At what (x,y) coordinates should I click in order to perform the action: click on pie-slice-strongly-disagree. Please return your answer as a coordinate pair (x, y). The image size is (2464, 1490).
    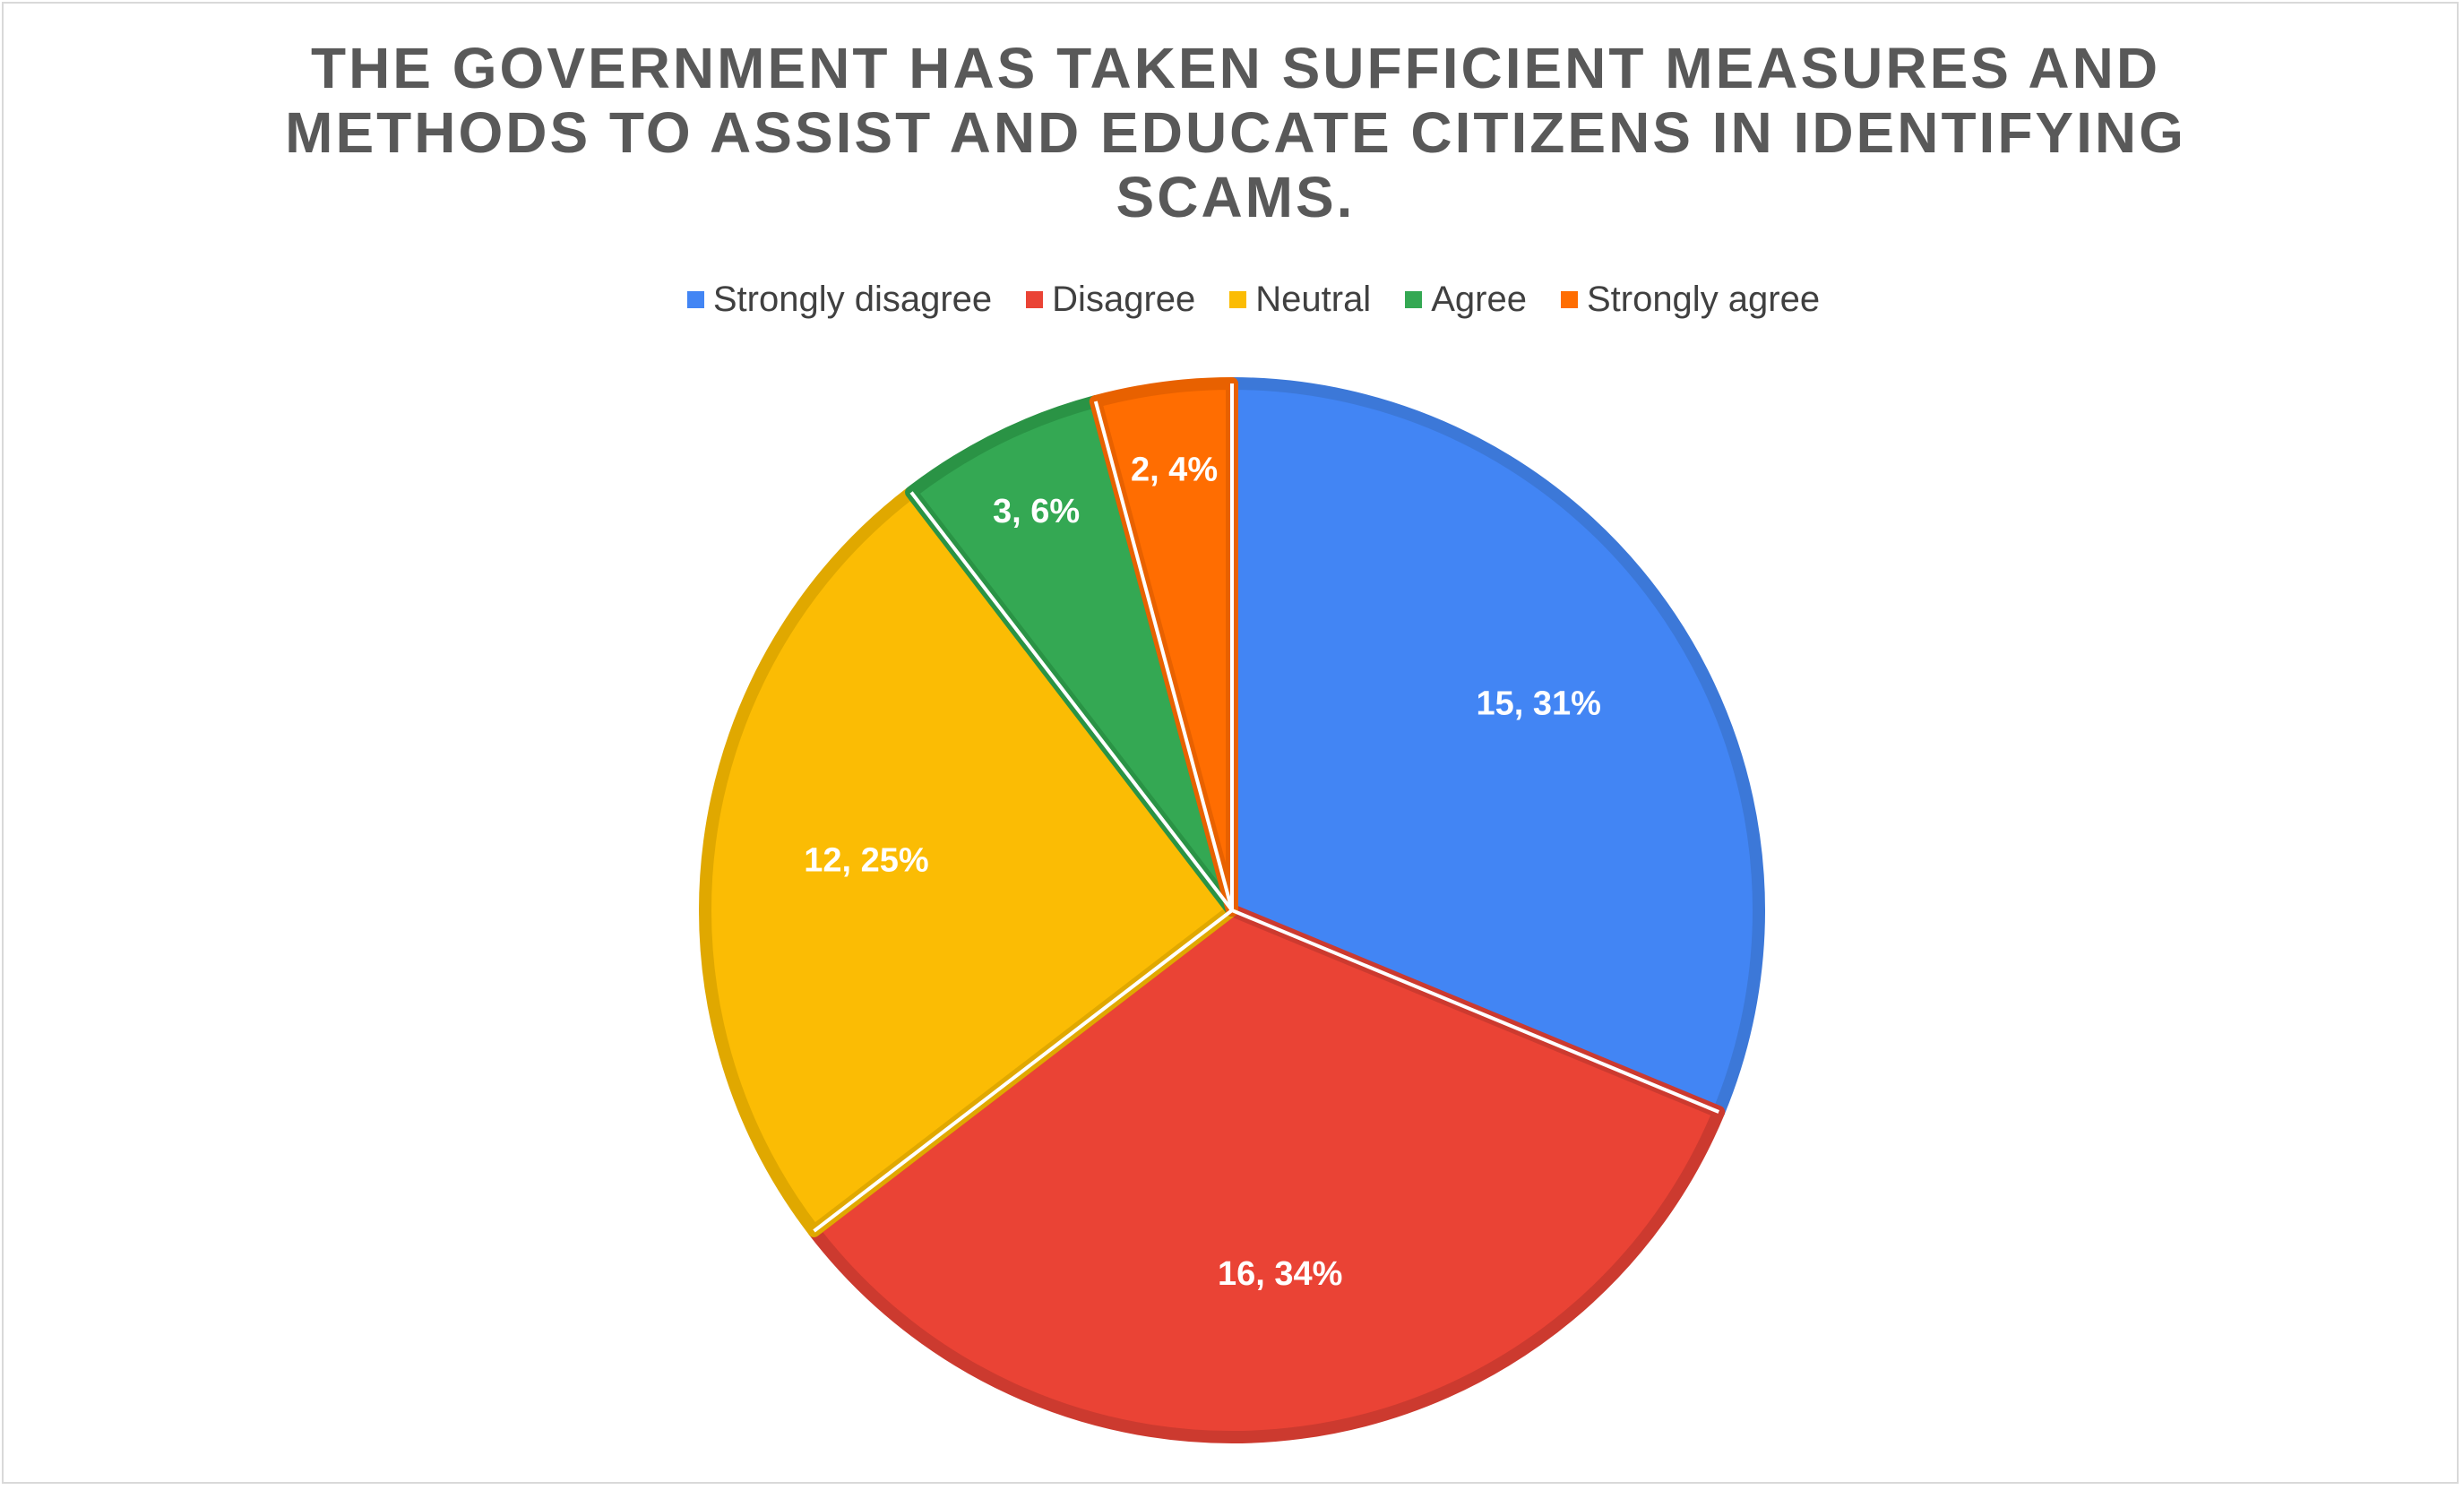
    Looking at the image, I should click on (1496, 748).